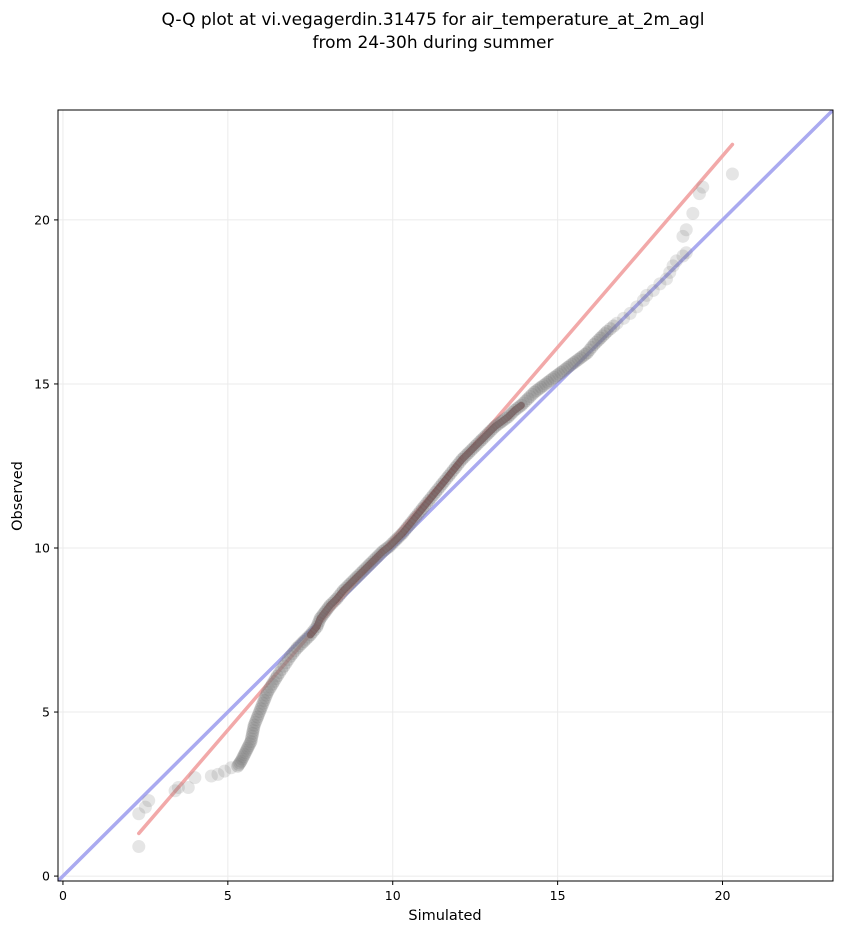  What do you see at coordinates (18, 496) in the screenshot?
I see `y-axis-label: Observed` at bounding box center [18, 496].